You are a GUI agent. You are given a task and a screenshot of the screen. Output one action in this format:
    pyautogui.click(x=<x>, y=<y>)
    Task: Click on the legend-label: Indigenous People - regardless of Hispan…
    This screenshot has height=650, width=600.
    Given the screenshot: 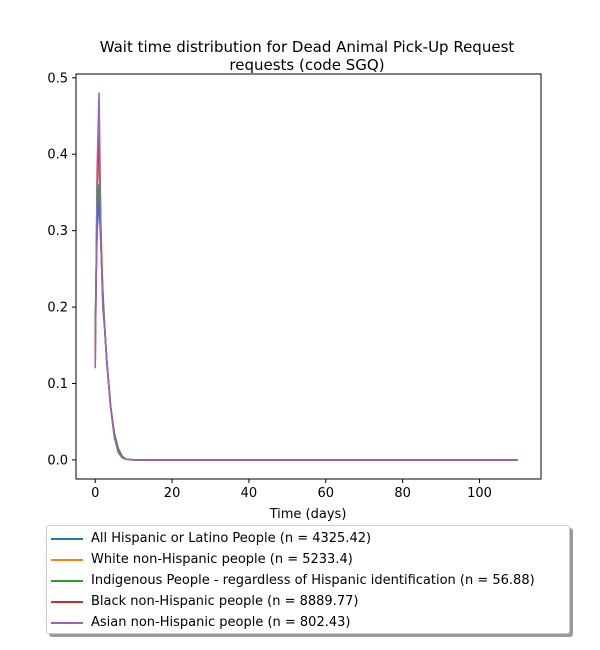 What is the action you would take?
    pyautogui.click(x=313, y=580)
    